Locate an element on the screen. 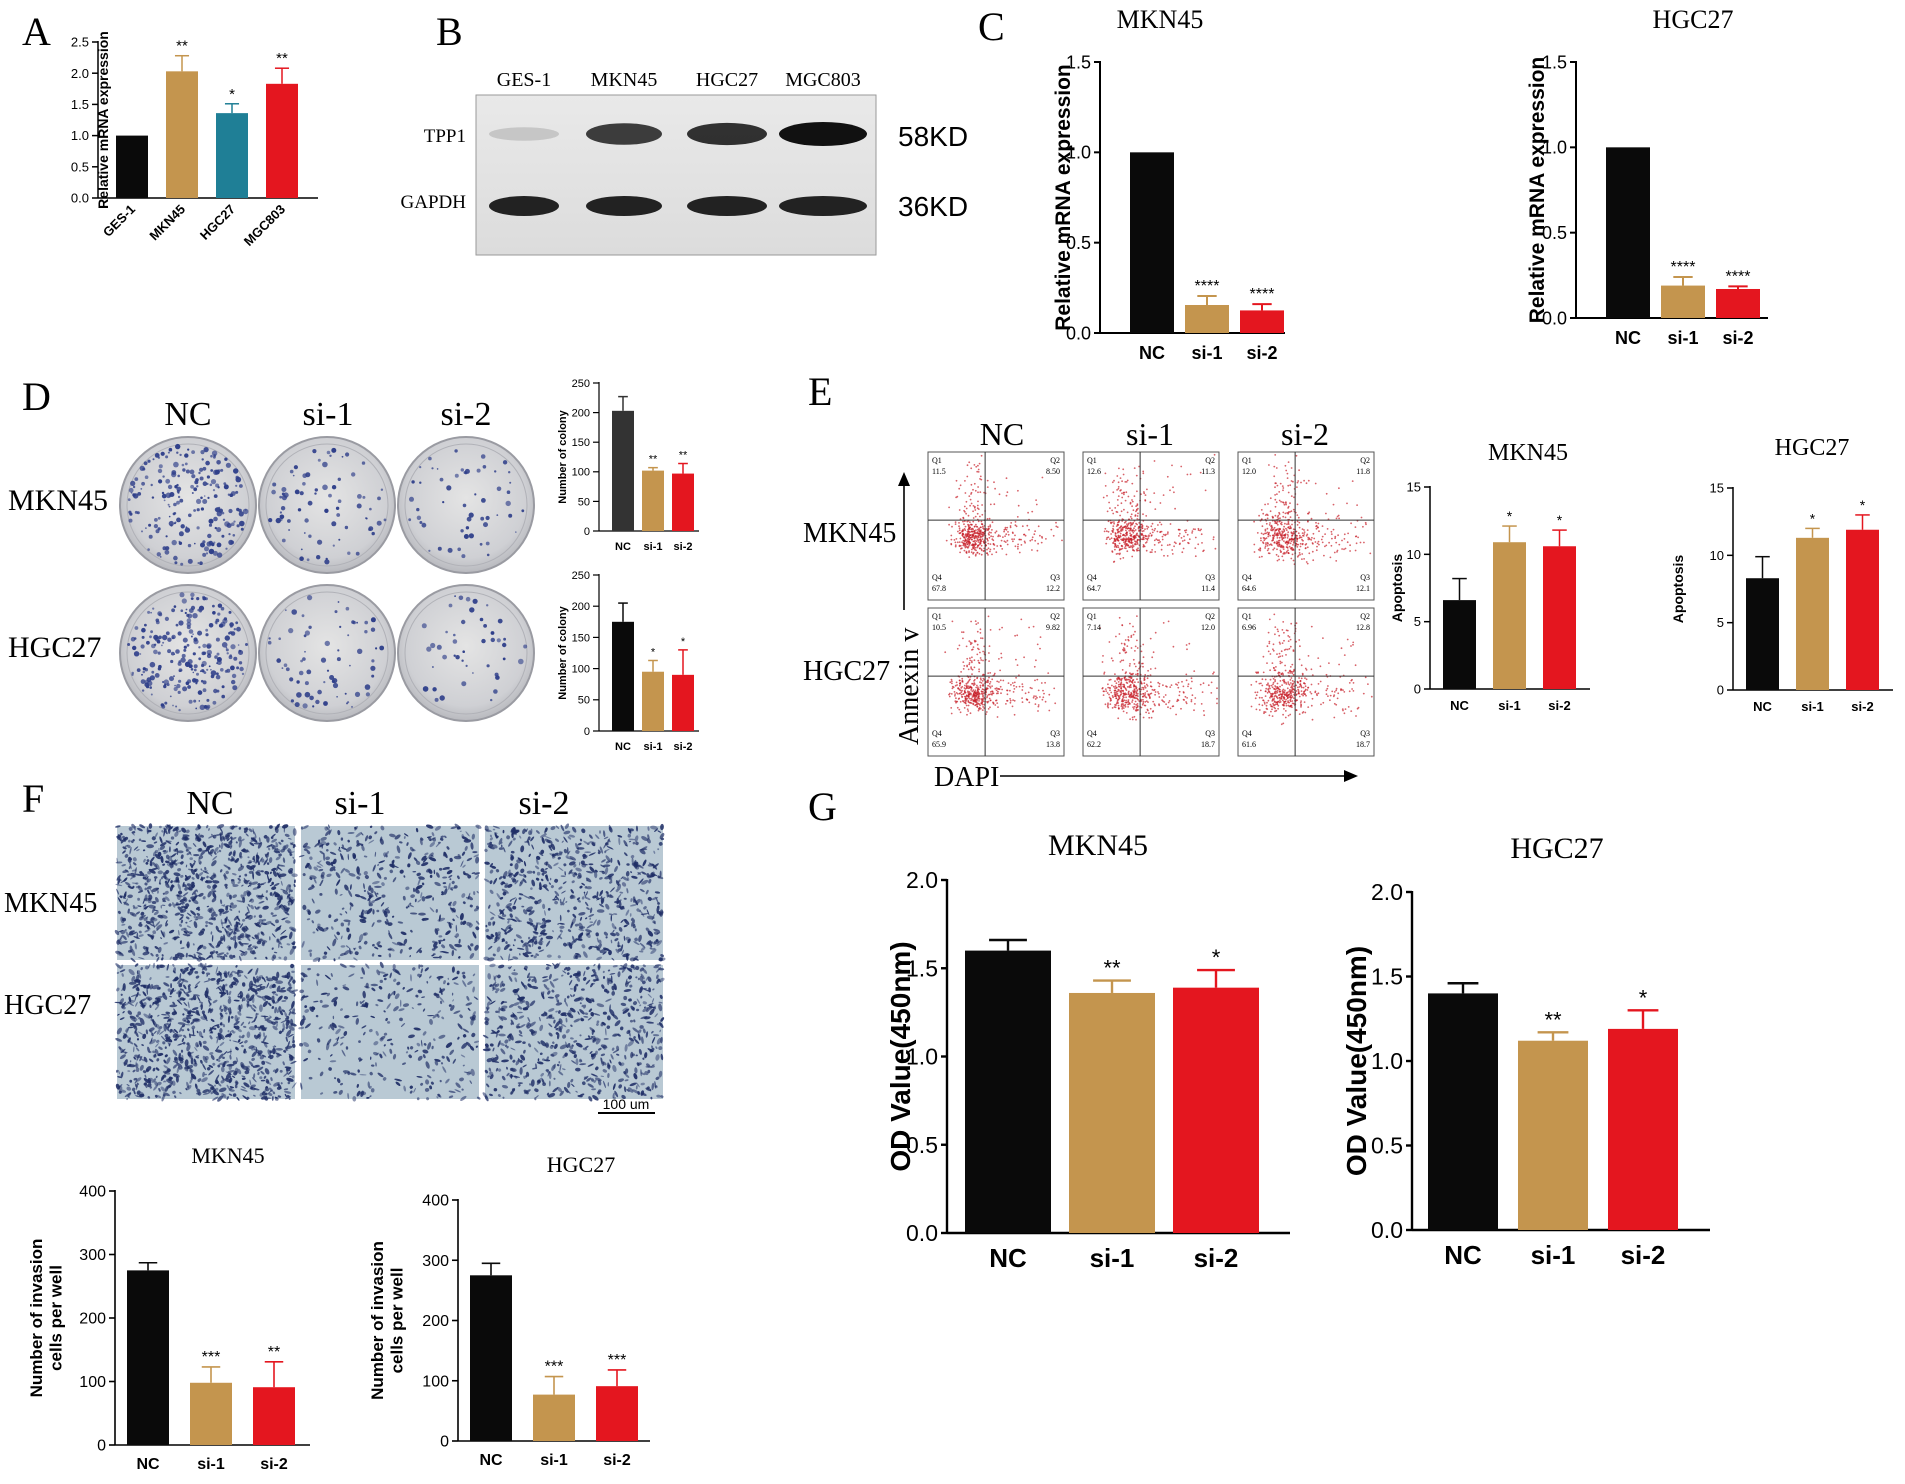  quadrant-label: 11.5 is located at coordinates (939, 471).